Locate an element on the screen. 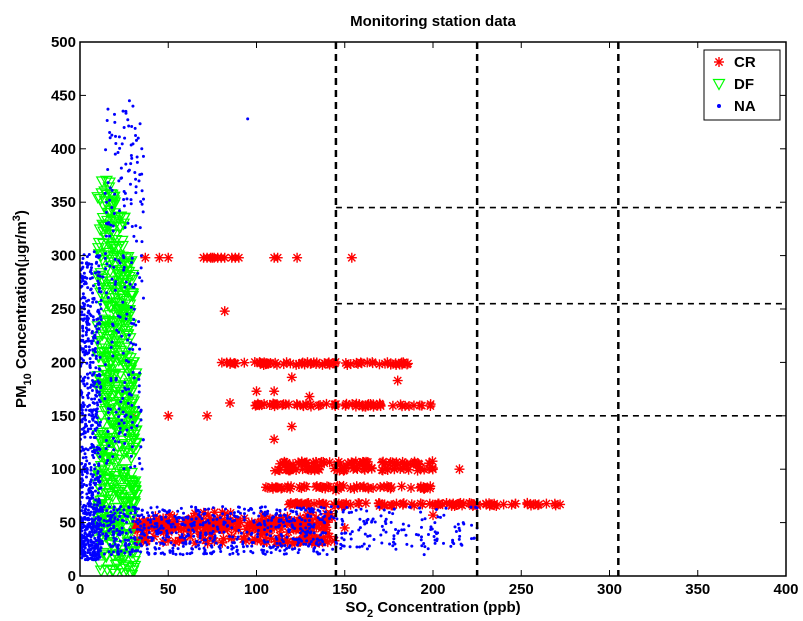  legend-marker-na is located at coordinates (719, 106).